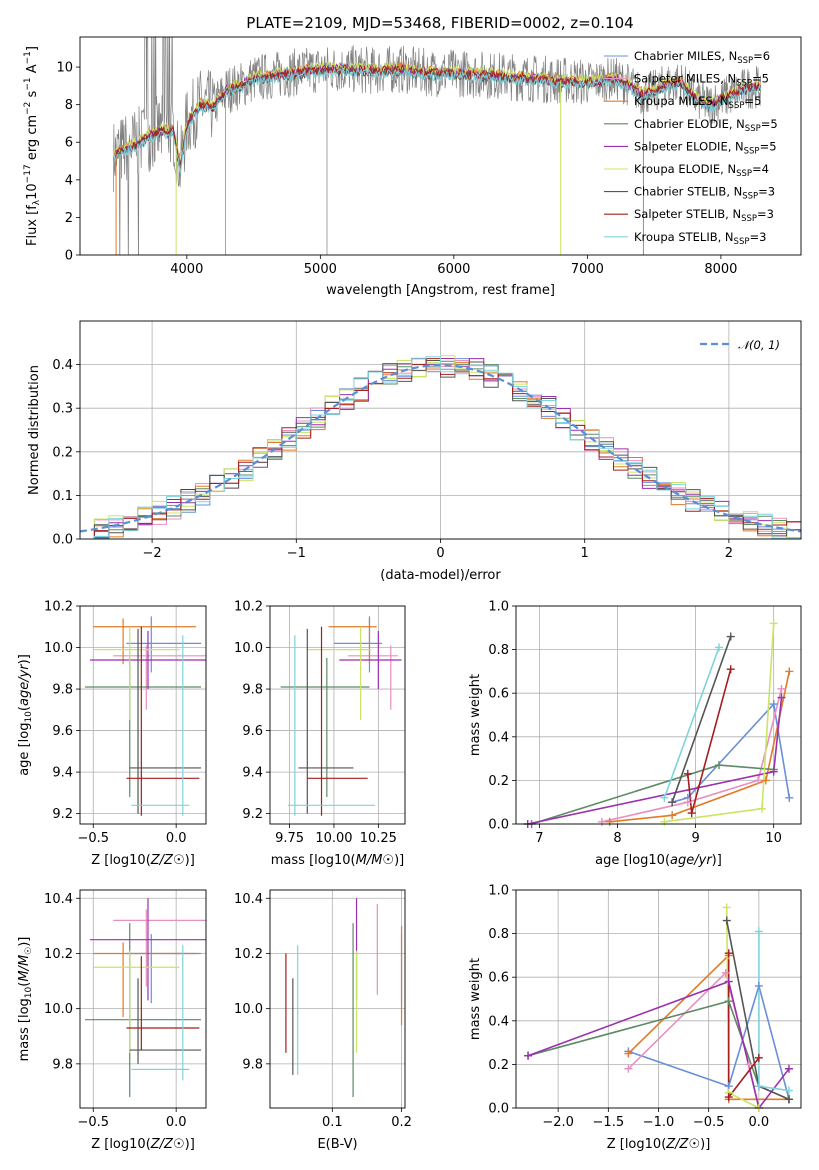  What do you see at coordinates (62, 540) in the screenshot?
I see `y-tick-label: 0.0` at bounding box center [62, 540].